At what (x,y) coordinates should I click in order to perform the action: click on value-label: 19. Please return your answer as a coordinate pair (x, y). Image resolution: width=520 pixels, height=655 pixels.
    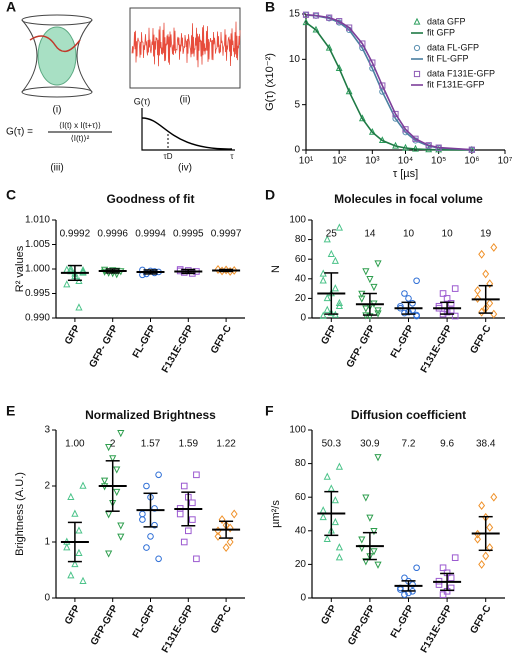
    Looking at the image, I should click on (486, 234).